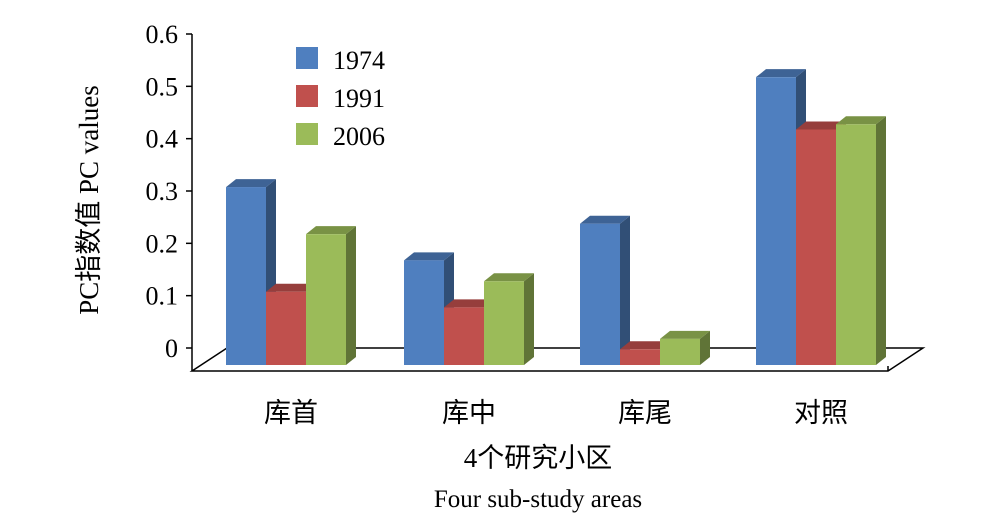 This screenshot has height=531, width=1004. What do you see at coordinates (162, 191) in the screenshot?
I see `y-tick-label: 0.3` at bounding box center [162, 191].